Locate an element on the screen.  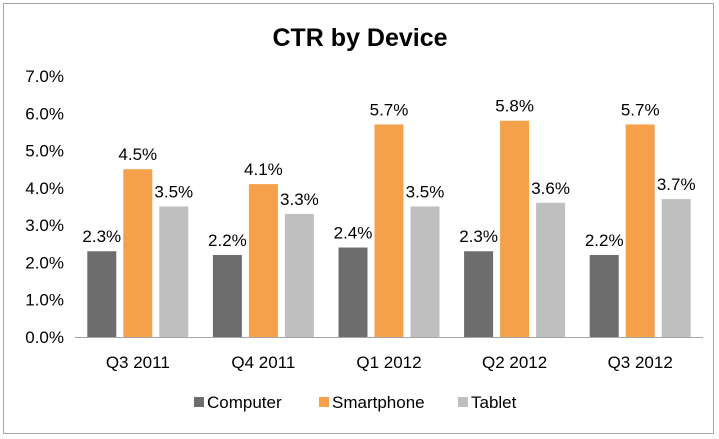
x-tick-label: Q1 2012 is located at coordinates (388, 362).